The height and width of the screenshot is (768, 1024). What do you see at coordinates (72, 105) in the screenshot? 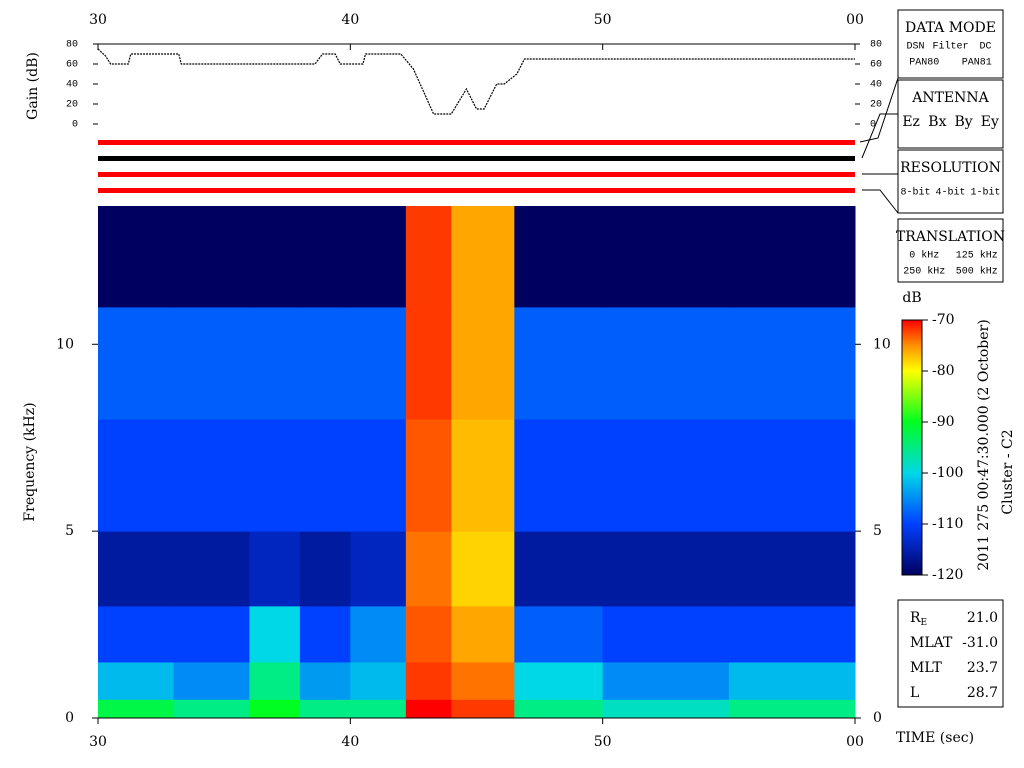
I see `y-tick-label: 20` at bounding box center [72, 105].